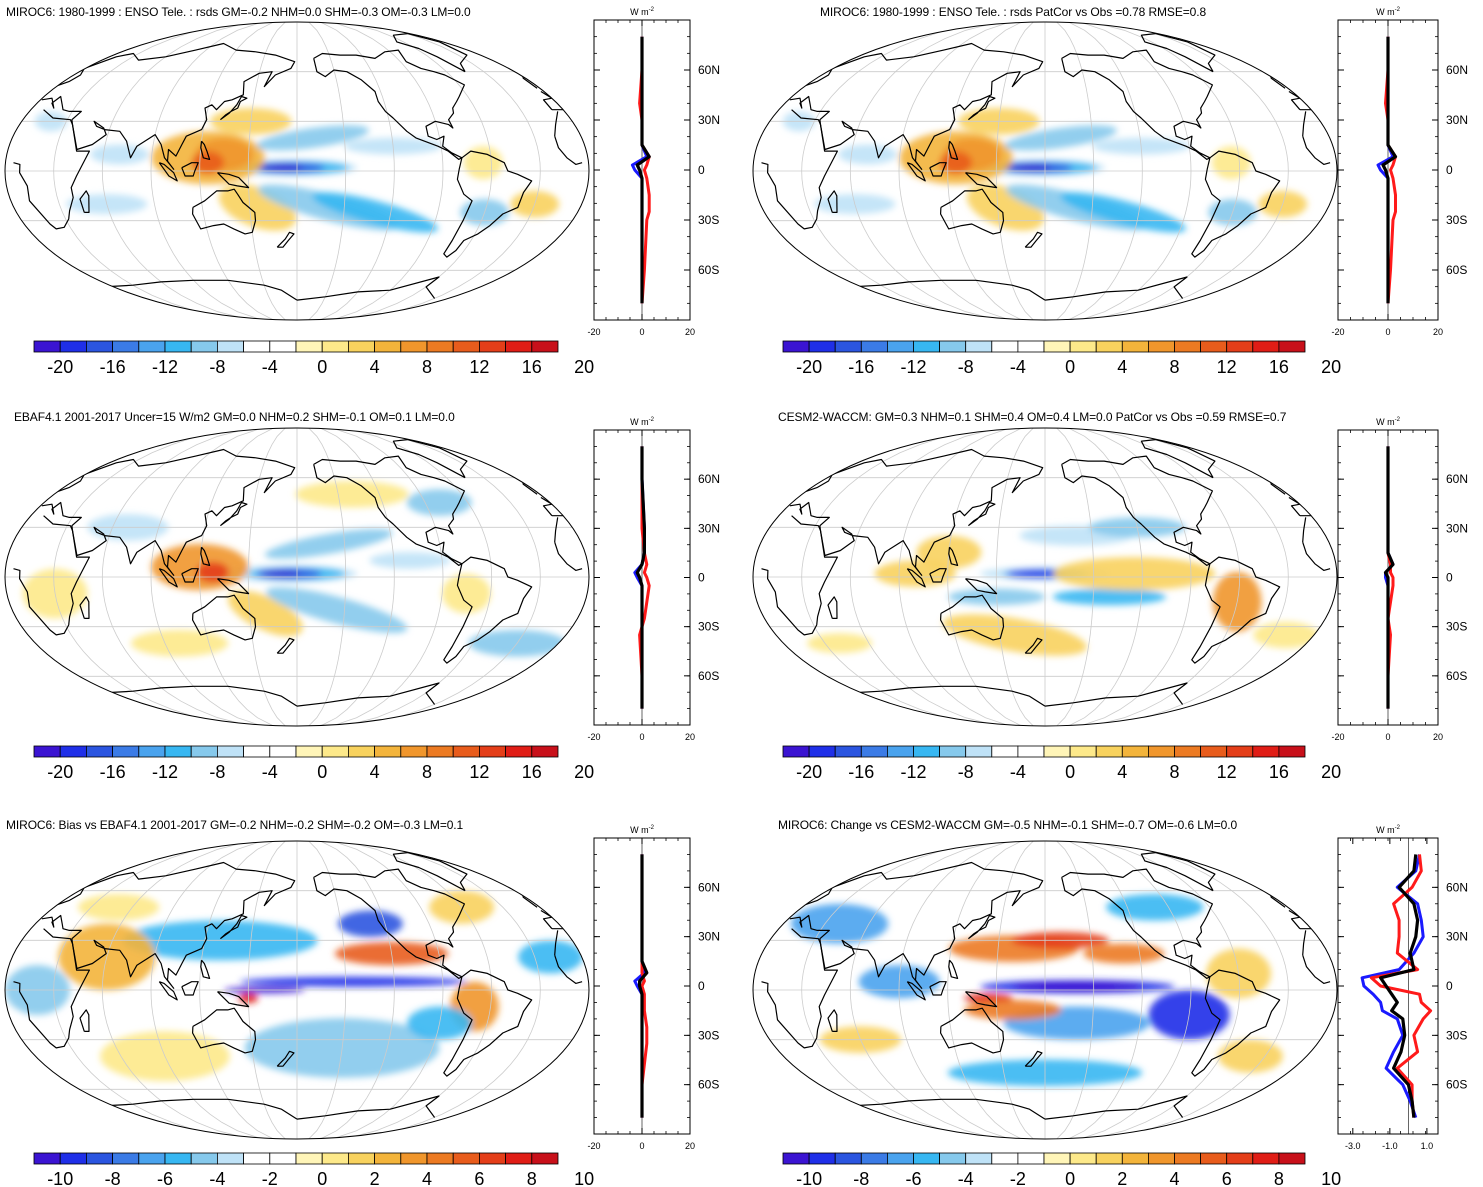  Describe the element at coordinates (479, 772) in the screenshot. I see `colorbar-label: 12` at that location.